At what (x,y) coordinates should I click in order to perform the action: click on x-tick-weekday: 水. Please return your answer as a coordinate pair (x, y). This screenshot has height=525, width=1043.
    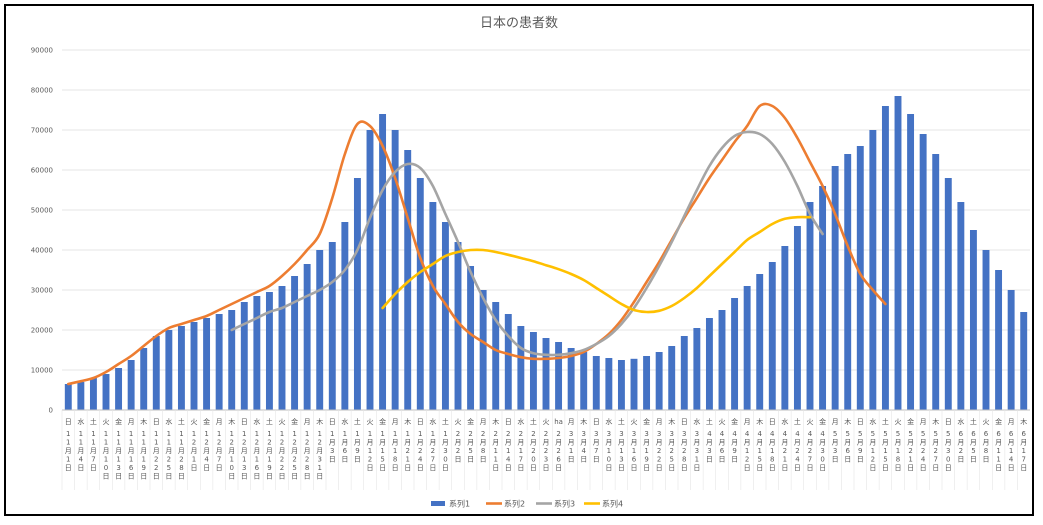
    Looking at the image, I should click on (784, 421).